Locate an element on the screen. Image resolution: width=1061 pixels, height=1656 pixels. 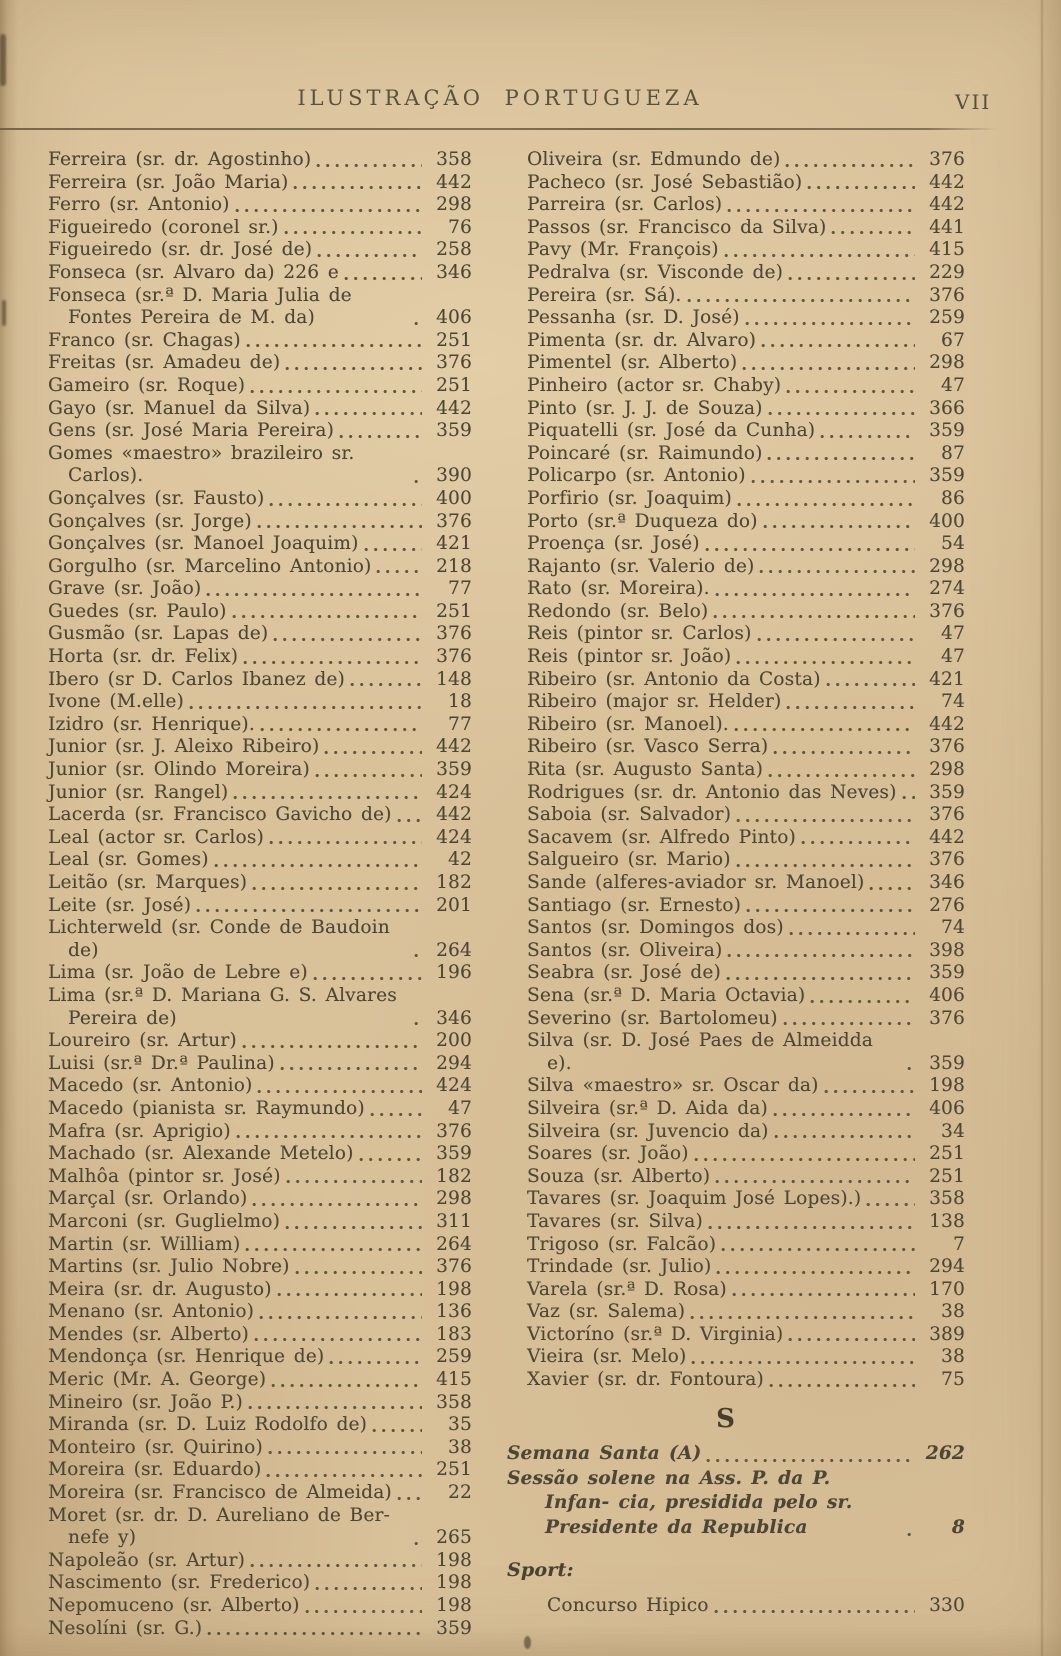
index-entry: Severino (sr. Bartolomeu) 376 is located at coordinates (746, 1019).